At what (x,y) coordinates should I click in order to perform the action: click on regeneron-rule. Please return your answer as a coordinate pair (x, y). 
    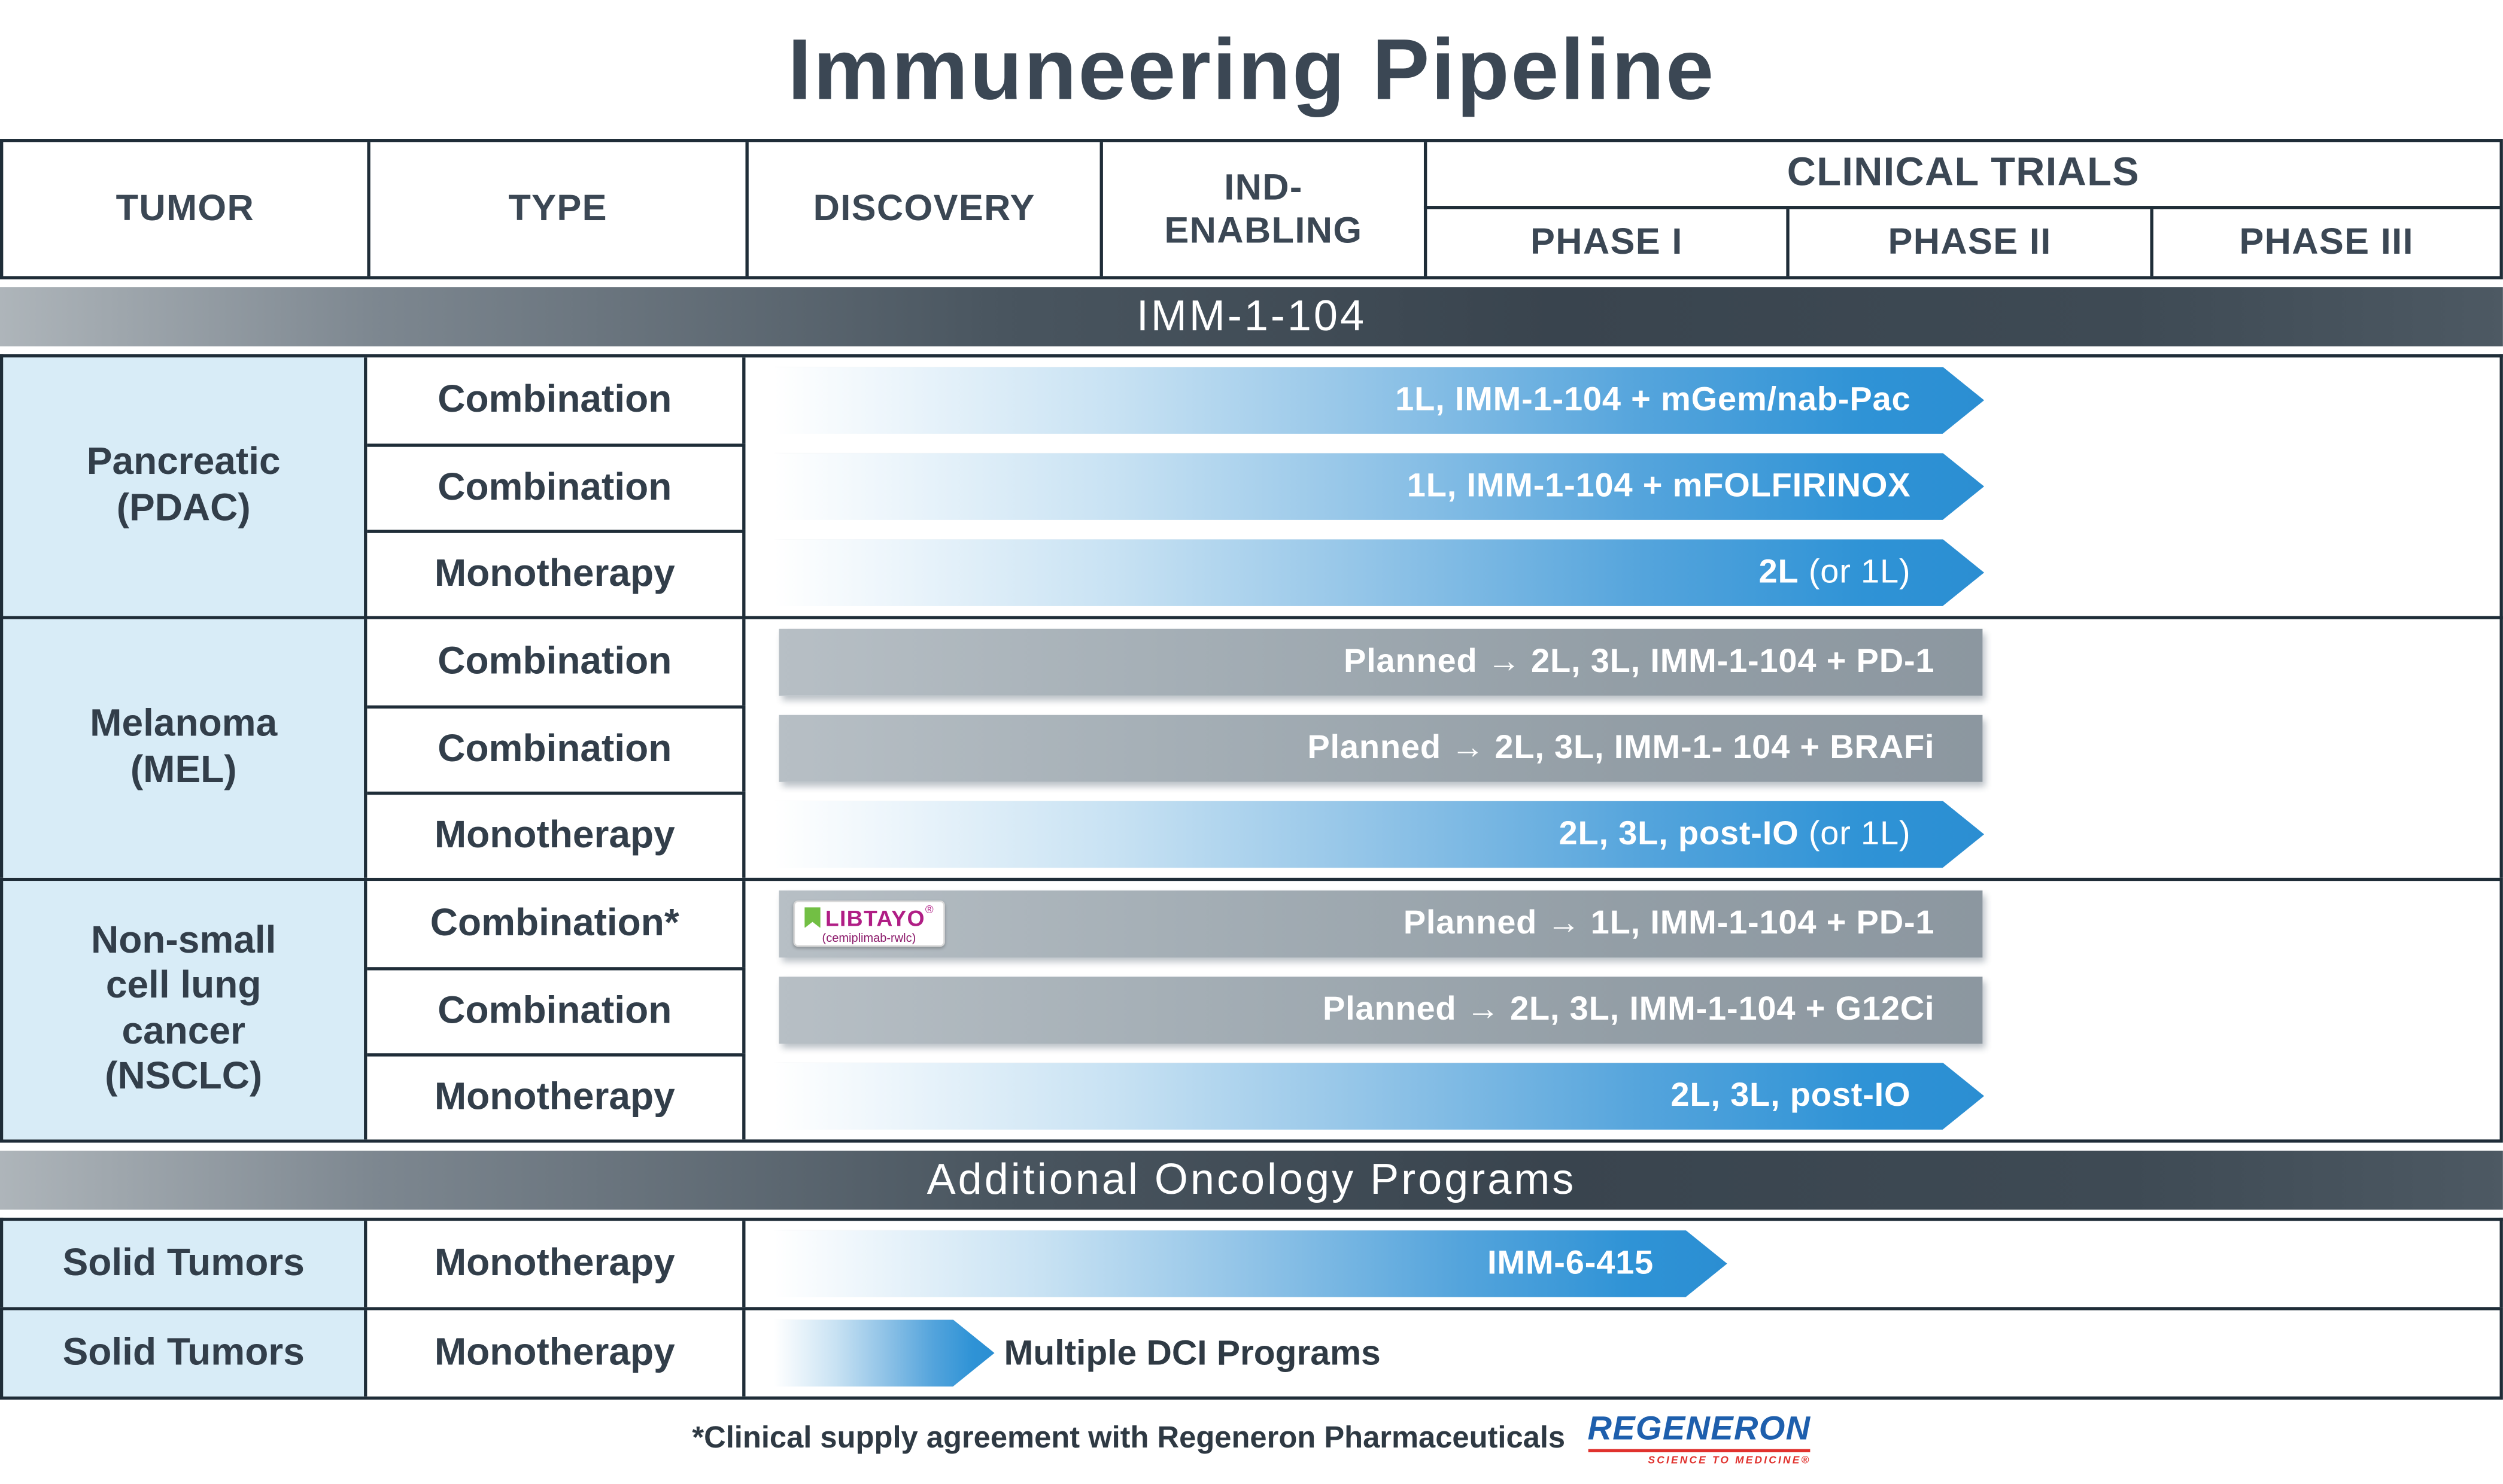
    Looking at the image, I should click on (1699, 1450).